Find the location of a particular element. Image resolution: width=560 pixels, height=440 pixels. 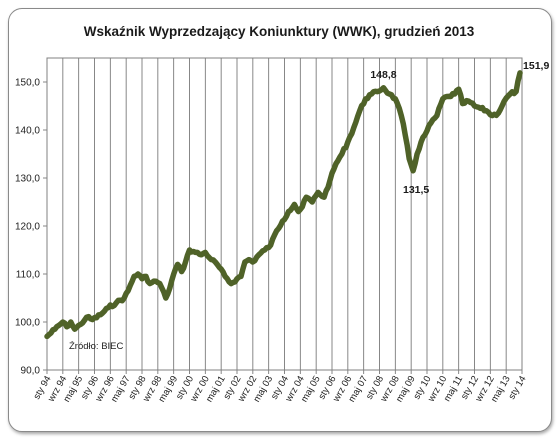

y-tick-label: 150,0 is located at coordinates (27, 83).